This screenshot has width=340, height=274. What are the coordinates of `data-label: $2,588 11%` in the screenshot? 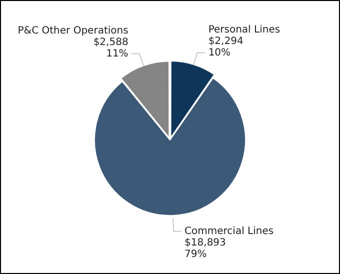 It's located at (110, 48).